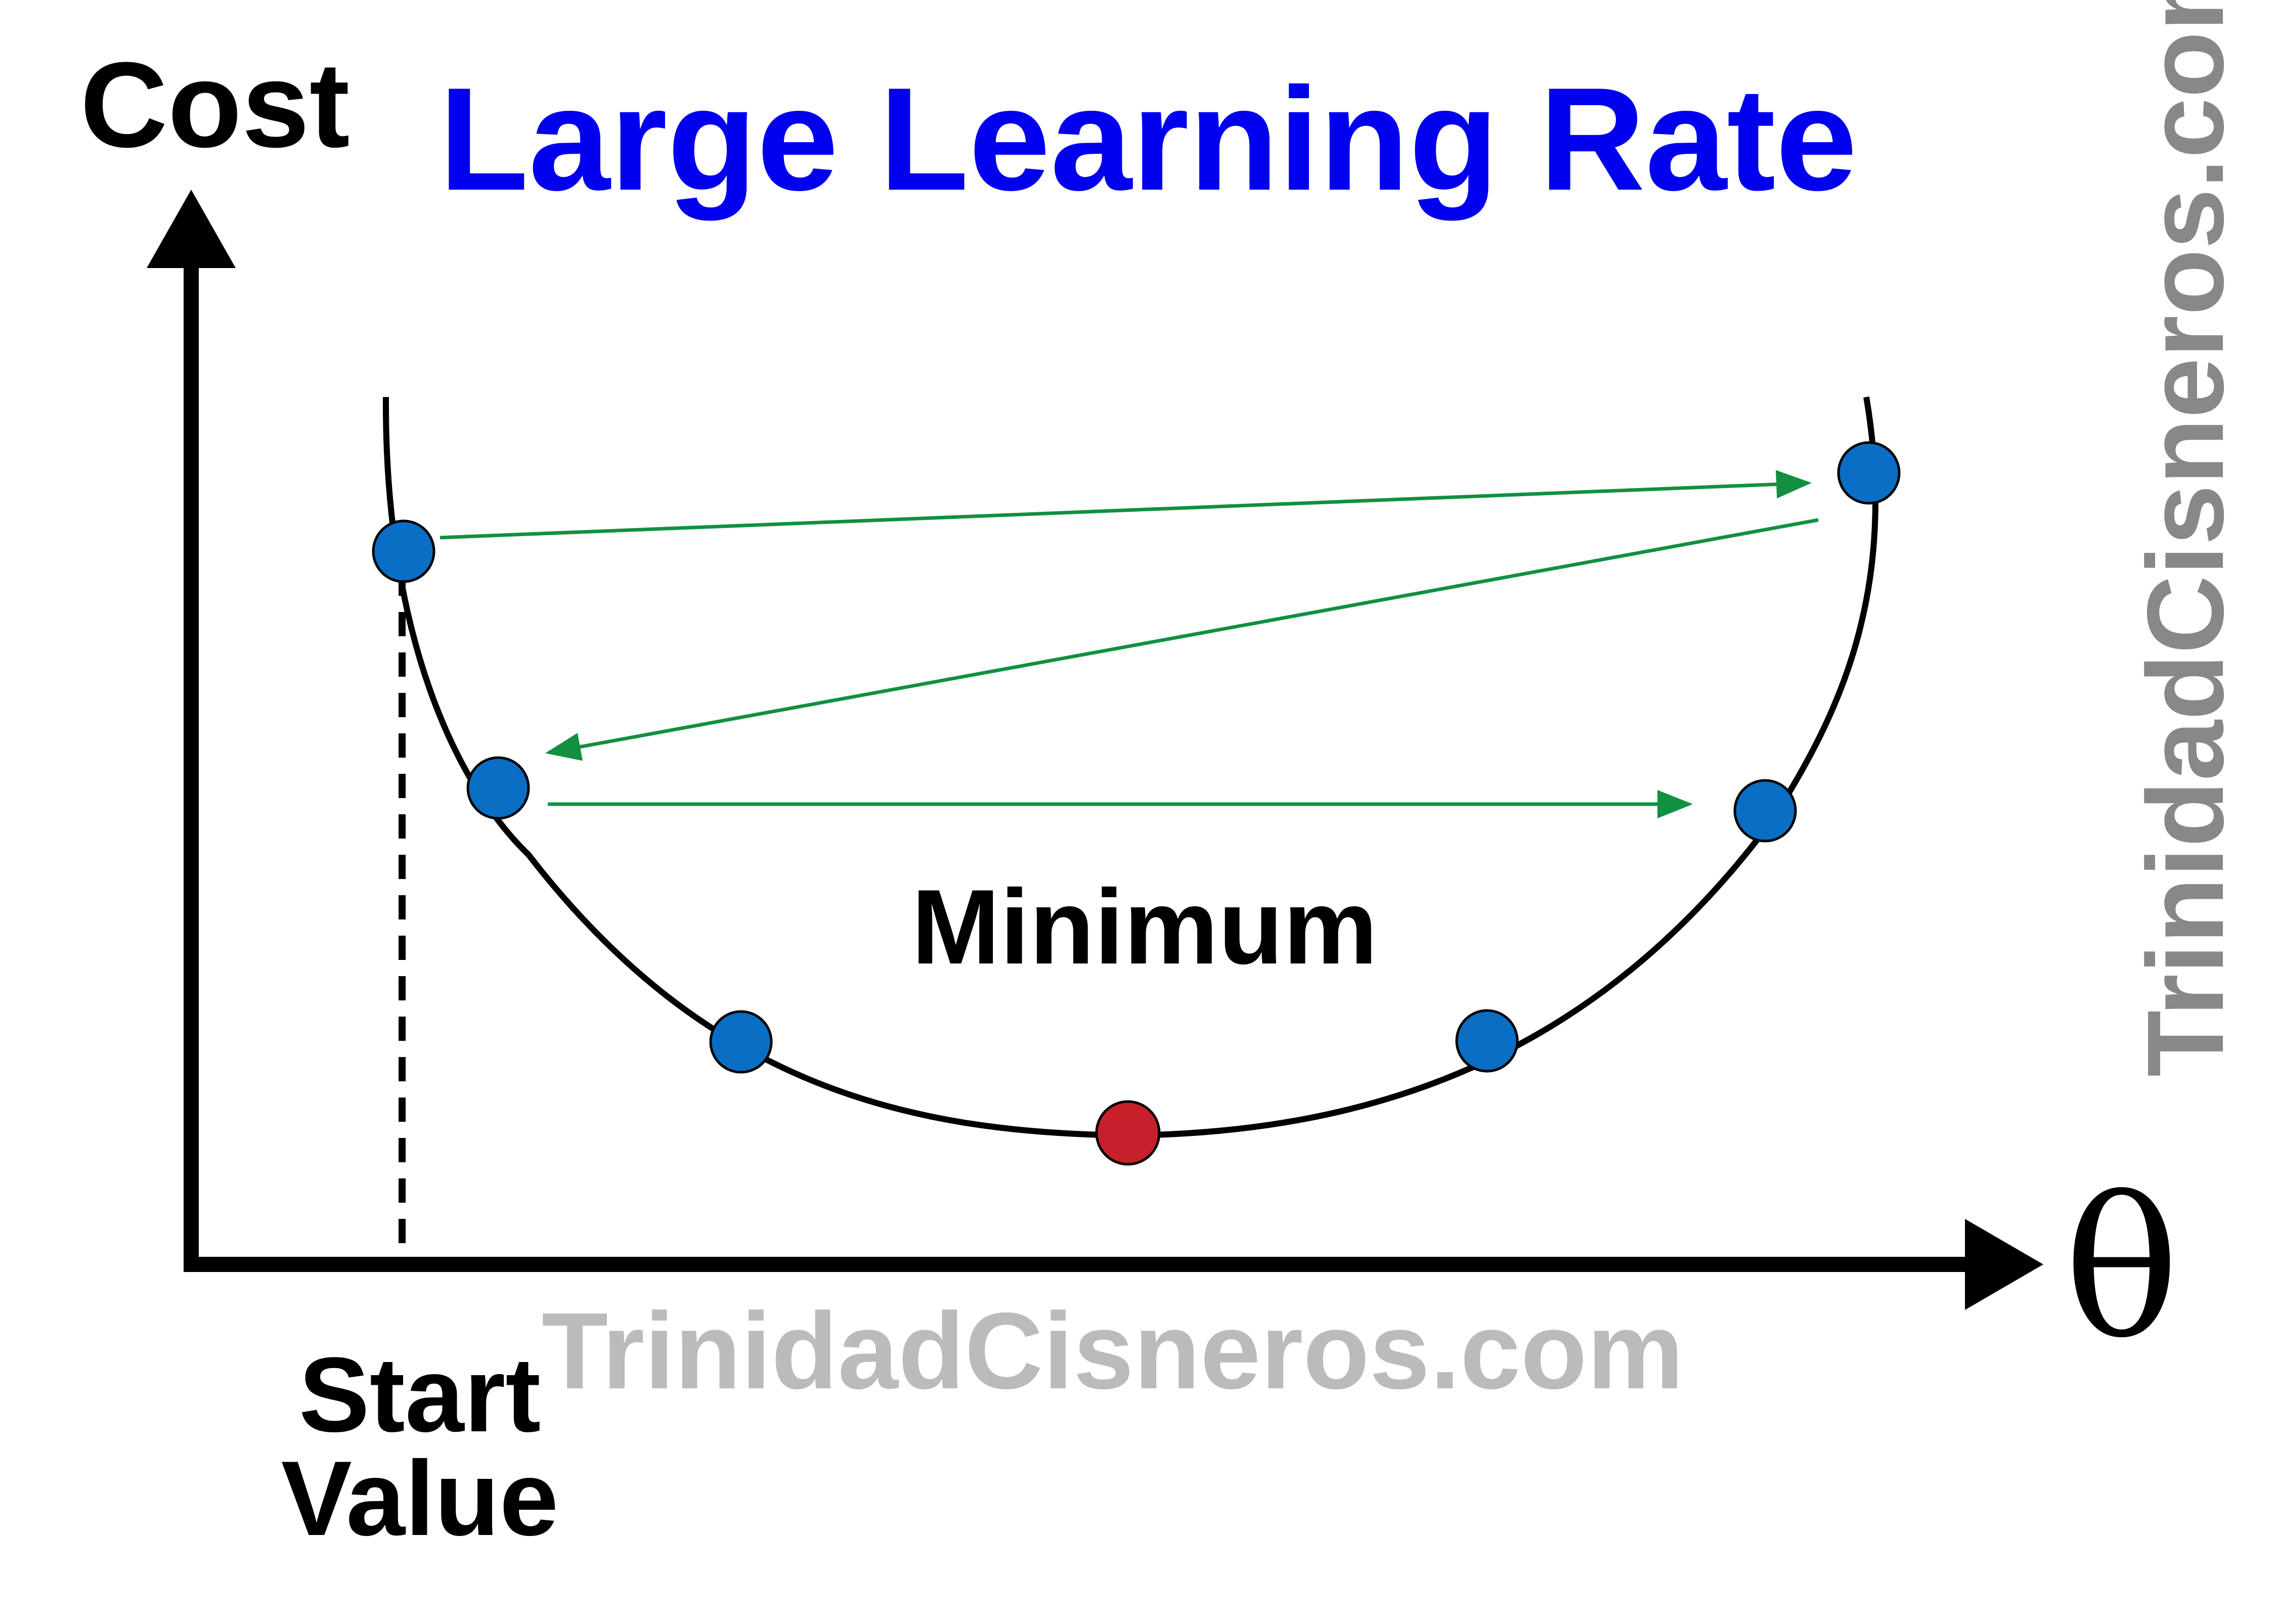 The image size is (2276, 1624). What do you see at coordinates (1148, 139) in the screenshot?
I see `chart-title: Large Learning Rate` at bounding box center [1148, 139].